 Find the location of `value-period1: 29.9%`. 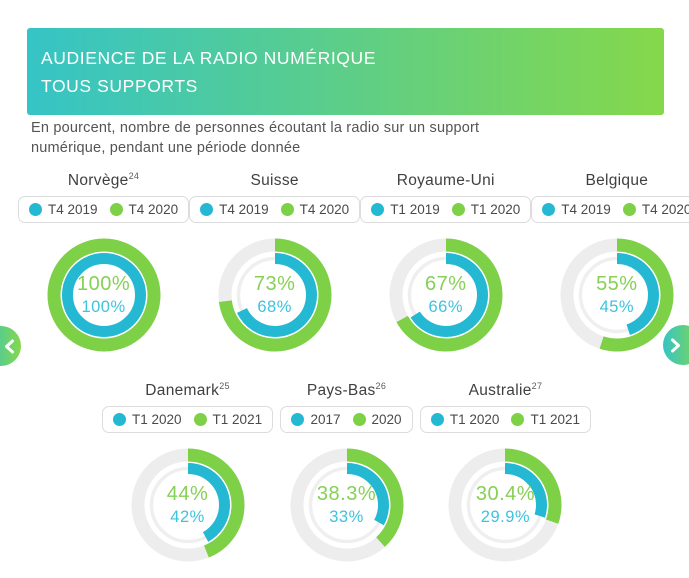

value-period1: 29.9% is located at coordinates (505, 517).